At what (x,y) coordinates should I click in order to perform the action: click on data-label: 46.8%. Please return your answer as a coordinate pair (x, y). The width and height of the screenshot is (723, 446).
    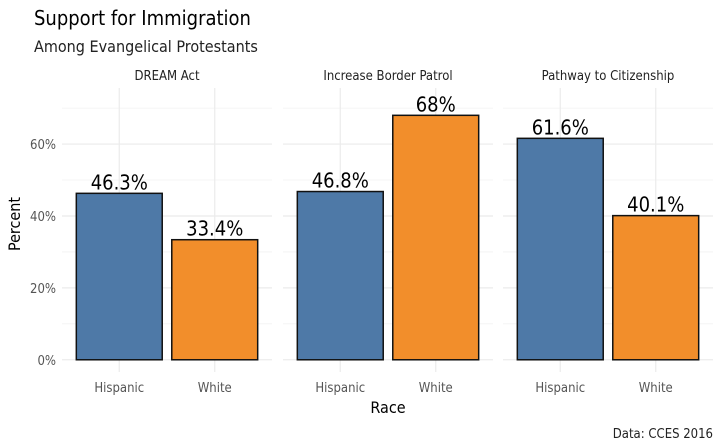
    Looking at the image, I should click on (340, 181).